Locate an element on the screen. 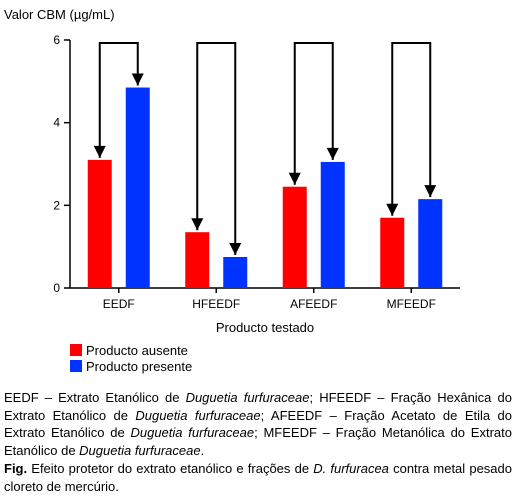 The width and height of the screenshot is (522, 498). figure-caption-part: contra metal pesado cloreto de mercúrio. is located at coordinates (258, 477).